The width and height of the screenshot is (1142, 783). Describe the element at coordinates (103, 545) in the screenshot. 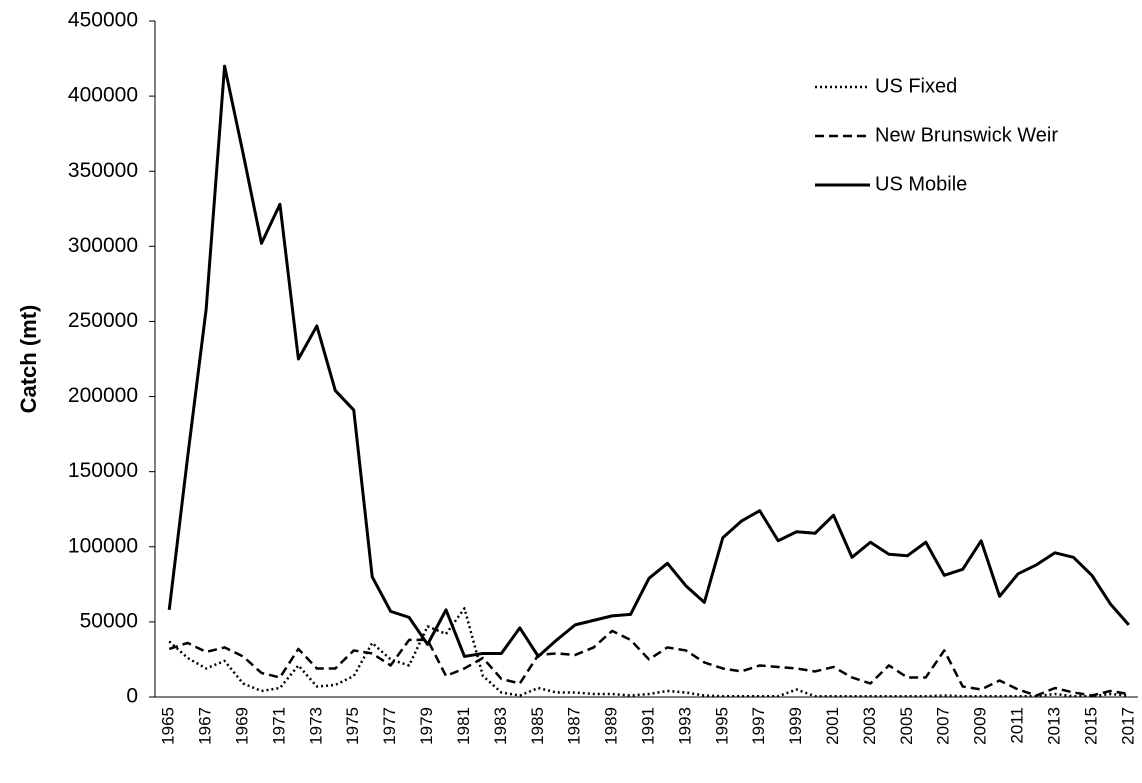

I see `y-tick-label: 100000` at that location.